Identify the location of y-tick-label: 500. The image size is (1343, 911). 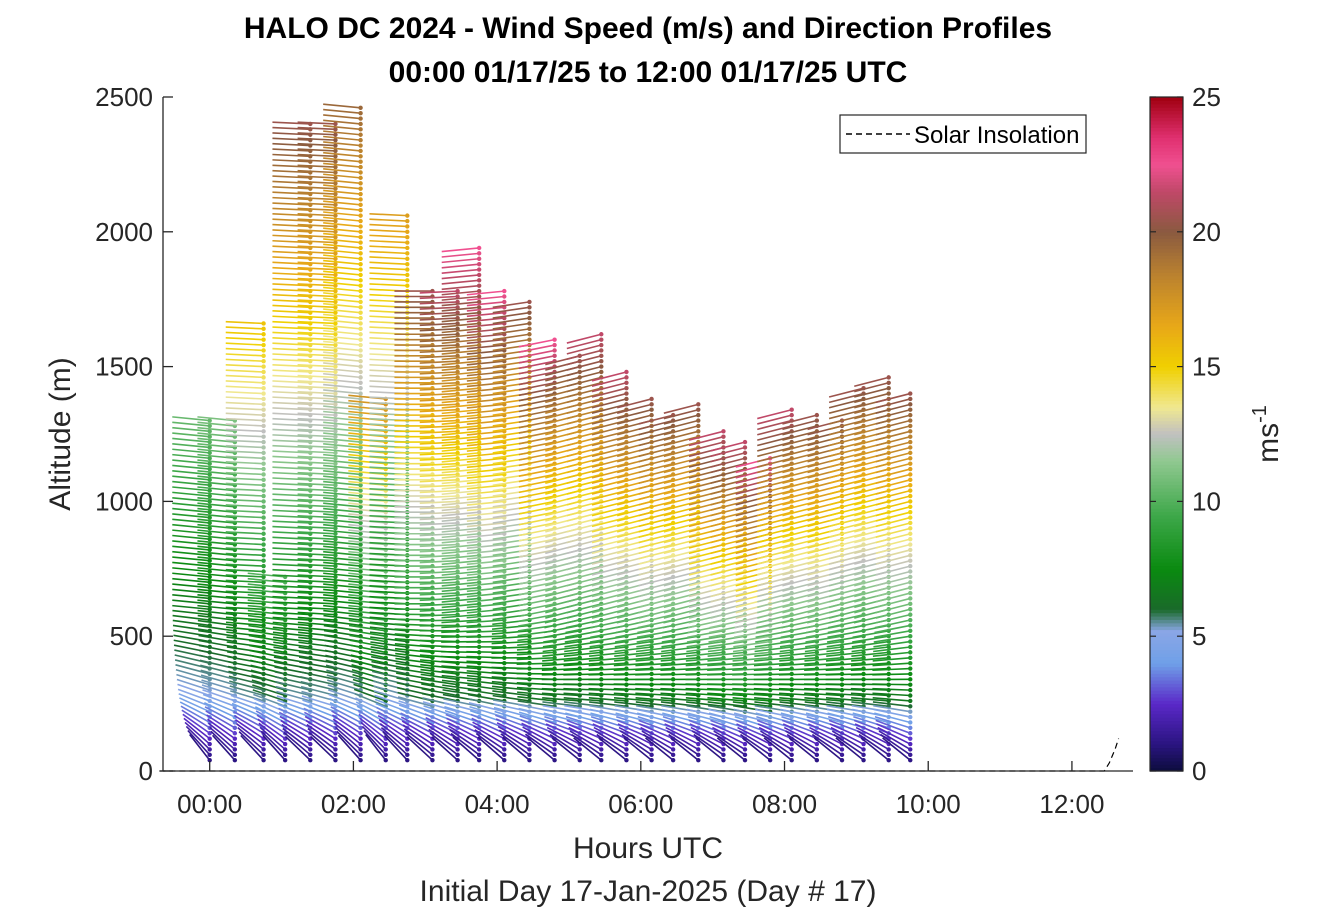
(131, 636).